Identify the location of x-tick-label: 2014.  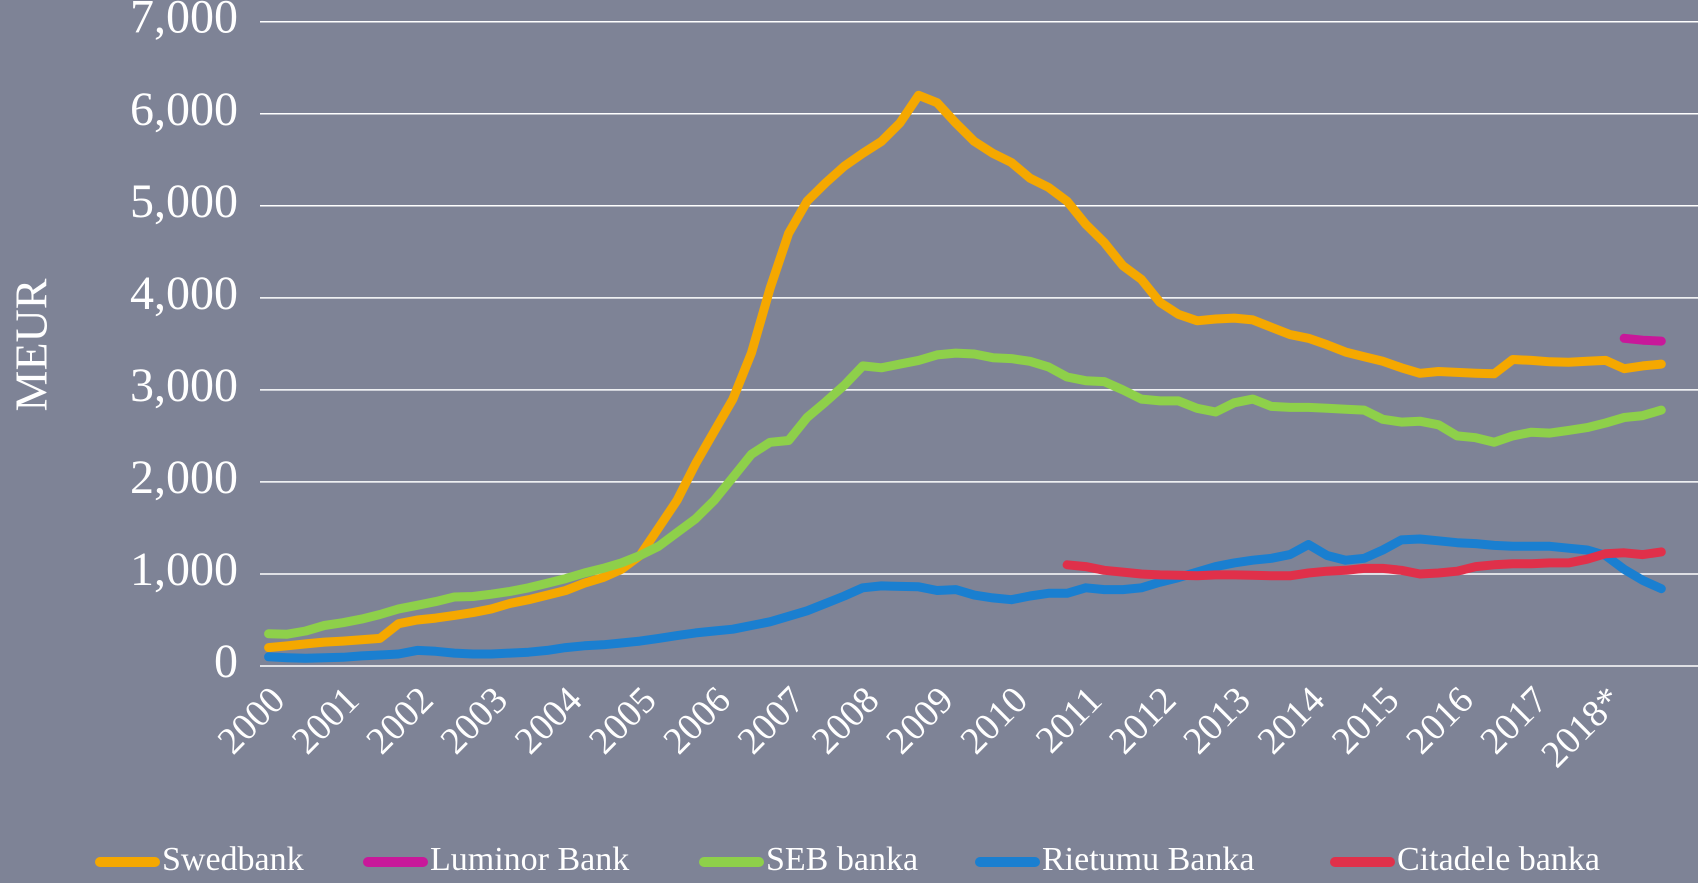
(1291, 720).